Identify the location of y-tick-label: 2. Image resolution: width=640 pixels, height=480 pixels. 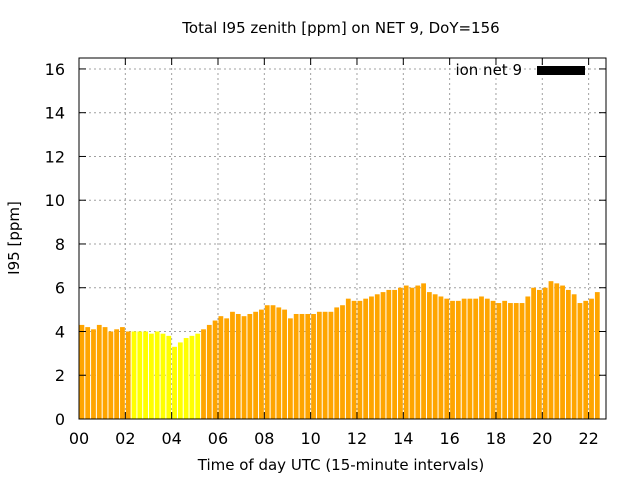
(60, 375).